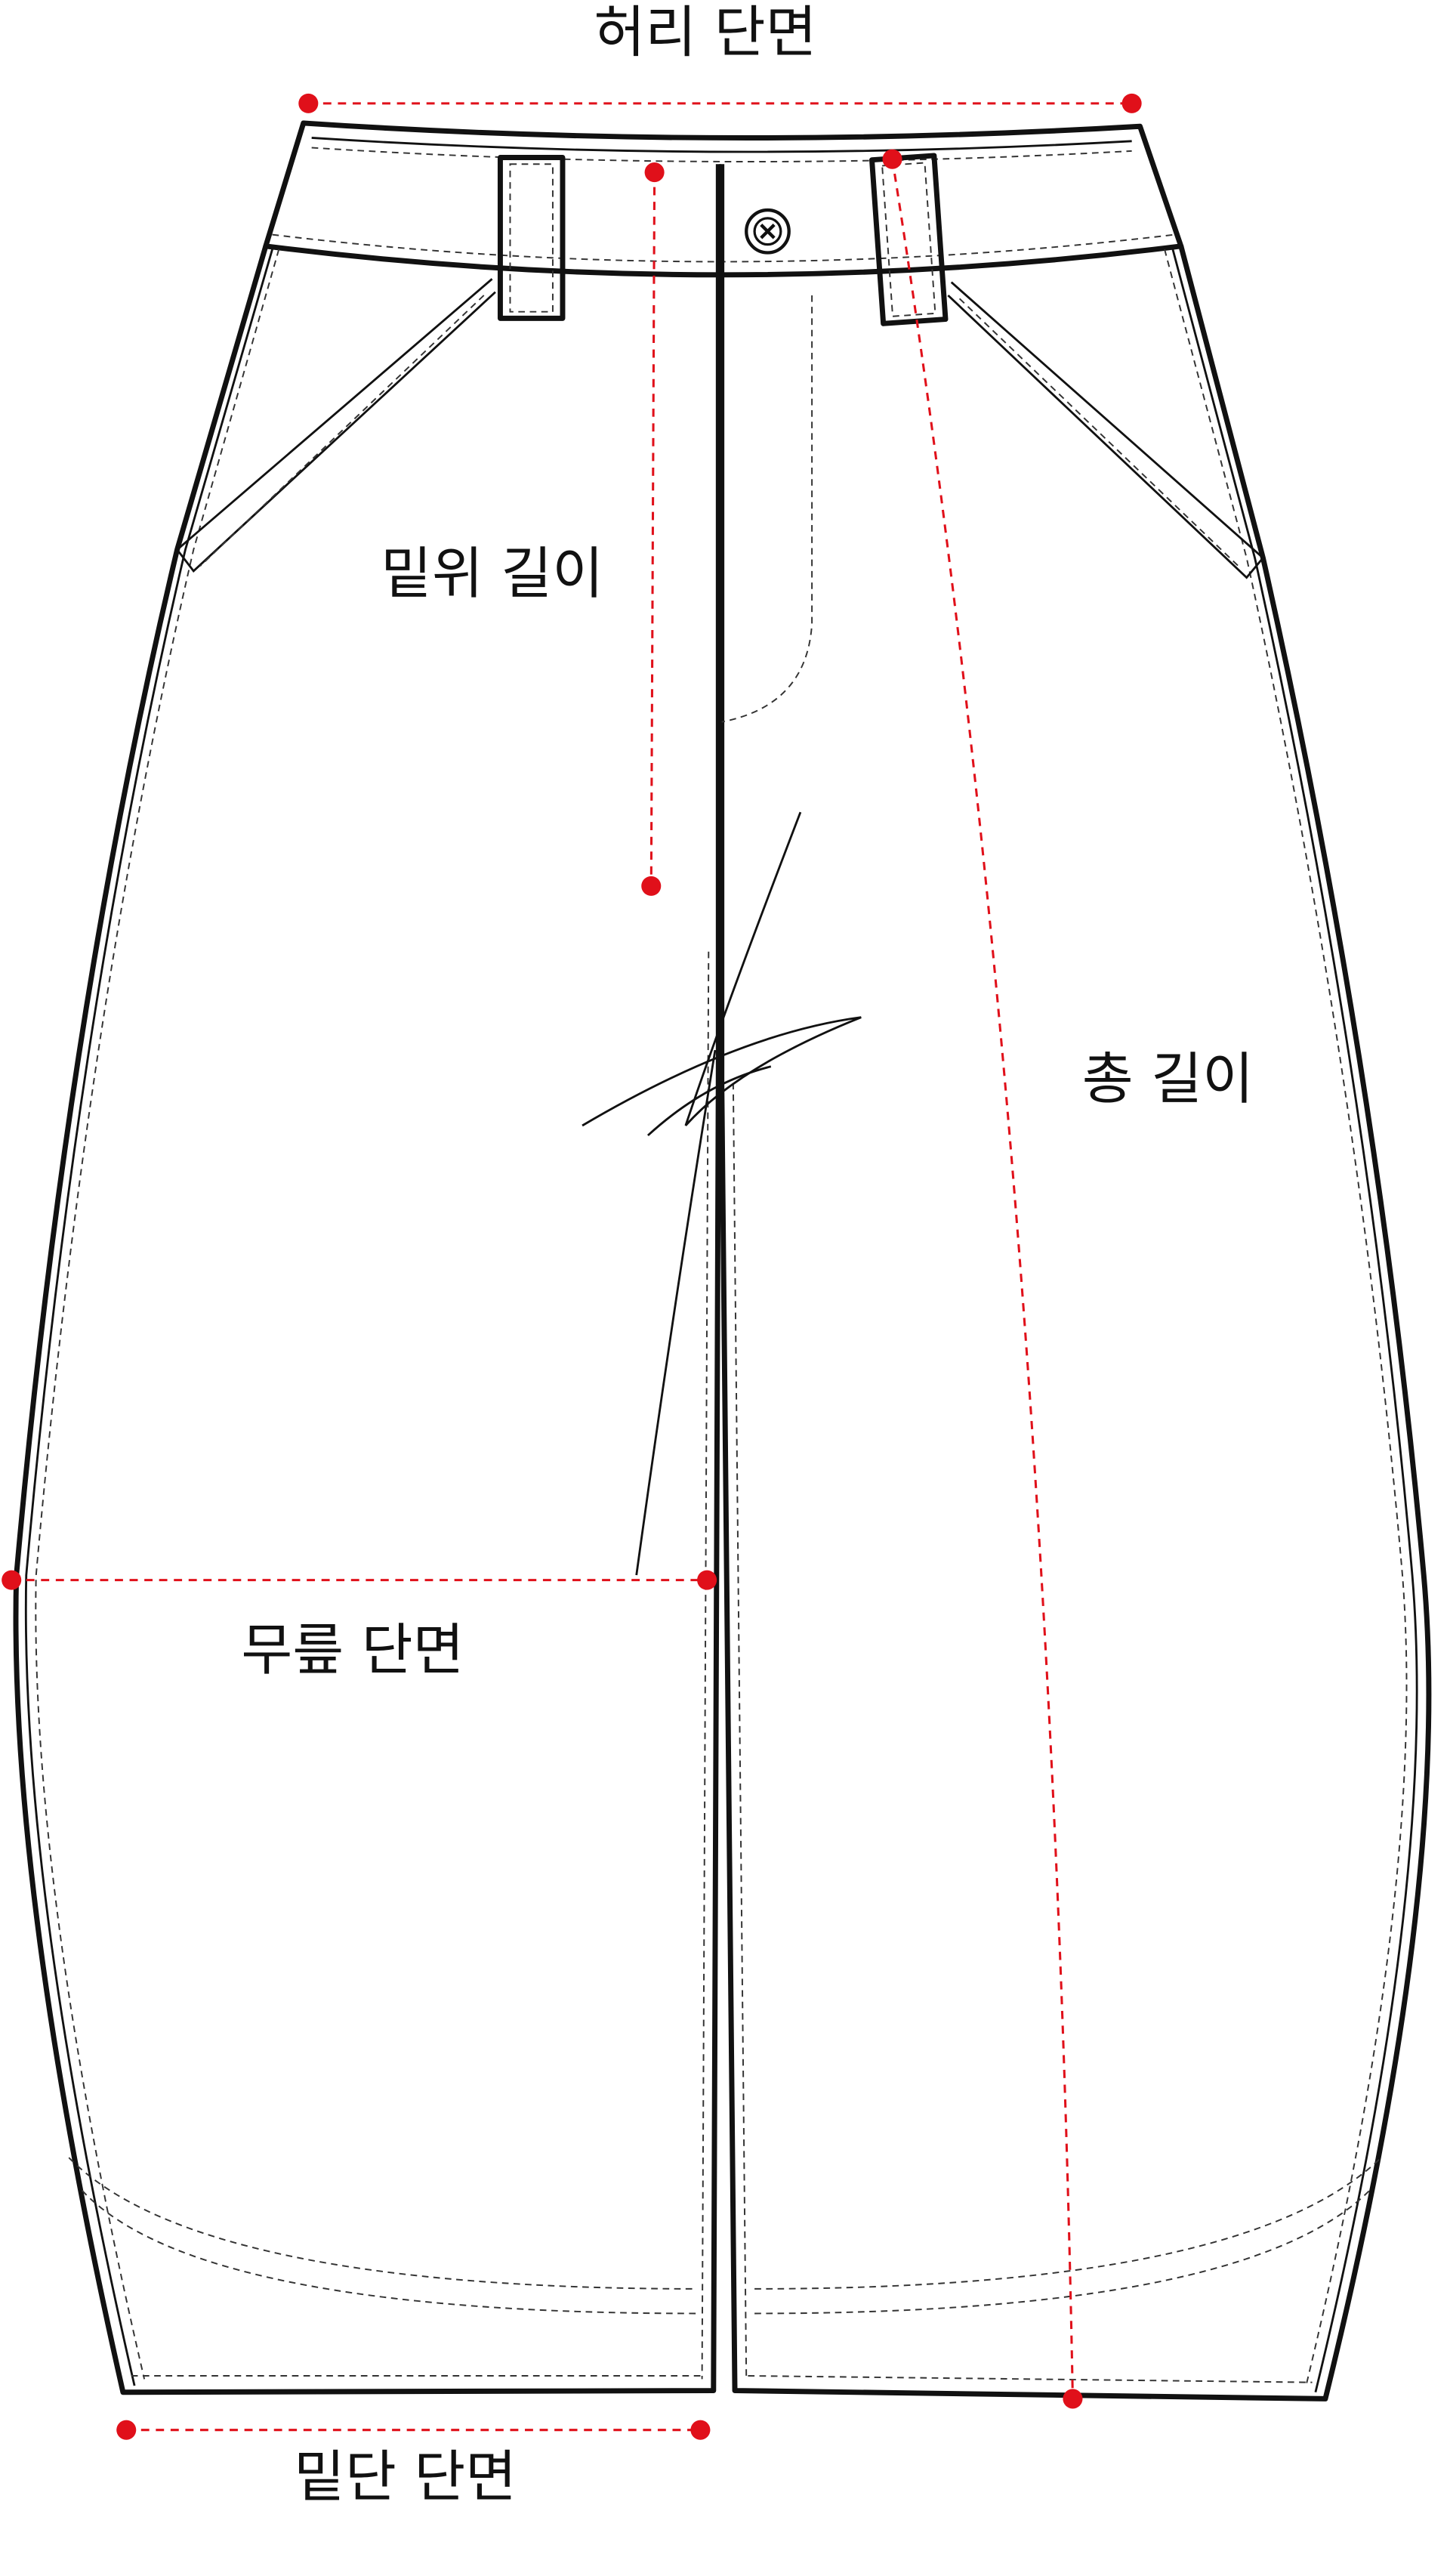 The height and width of the screenshot is (2576, 1450). Describe the element at coordinates (1168, 1079) in the screenshot. I see `total-length-label: 총 길이` at that location.